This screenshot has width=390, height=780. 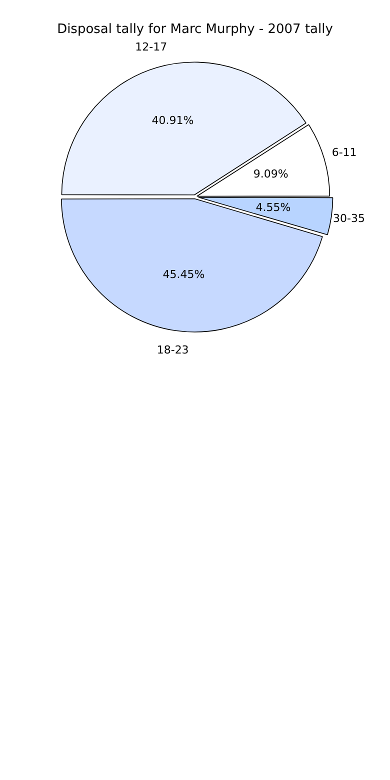 I want to click on data-label: 4.55%, so click(x=273, y=207).